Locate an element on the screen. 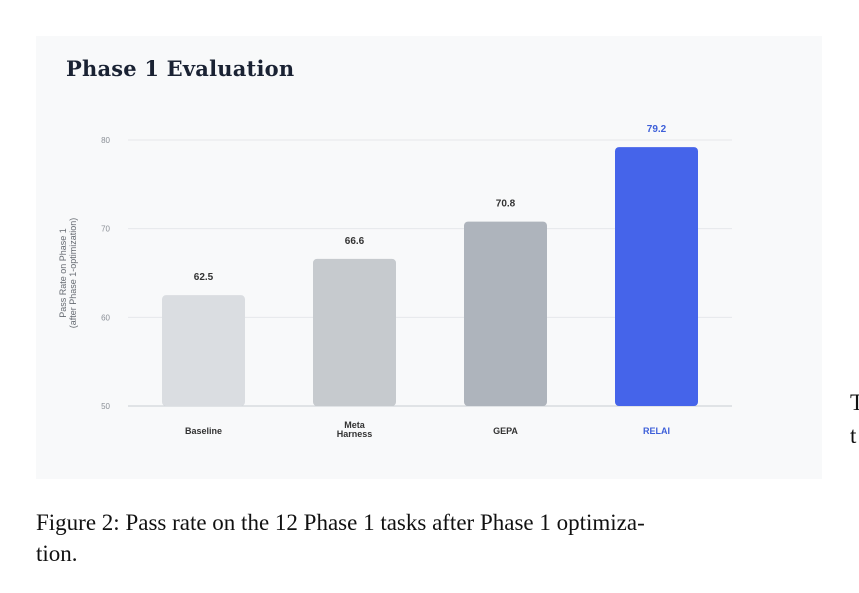  y-tick-label: 70 is located at coordinates (105, 229).